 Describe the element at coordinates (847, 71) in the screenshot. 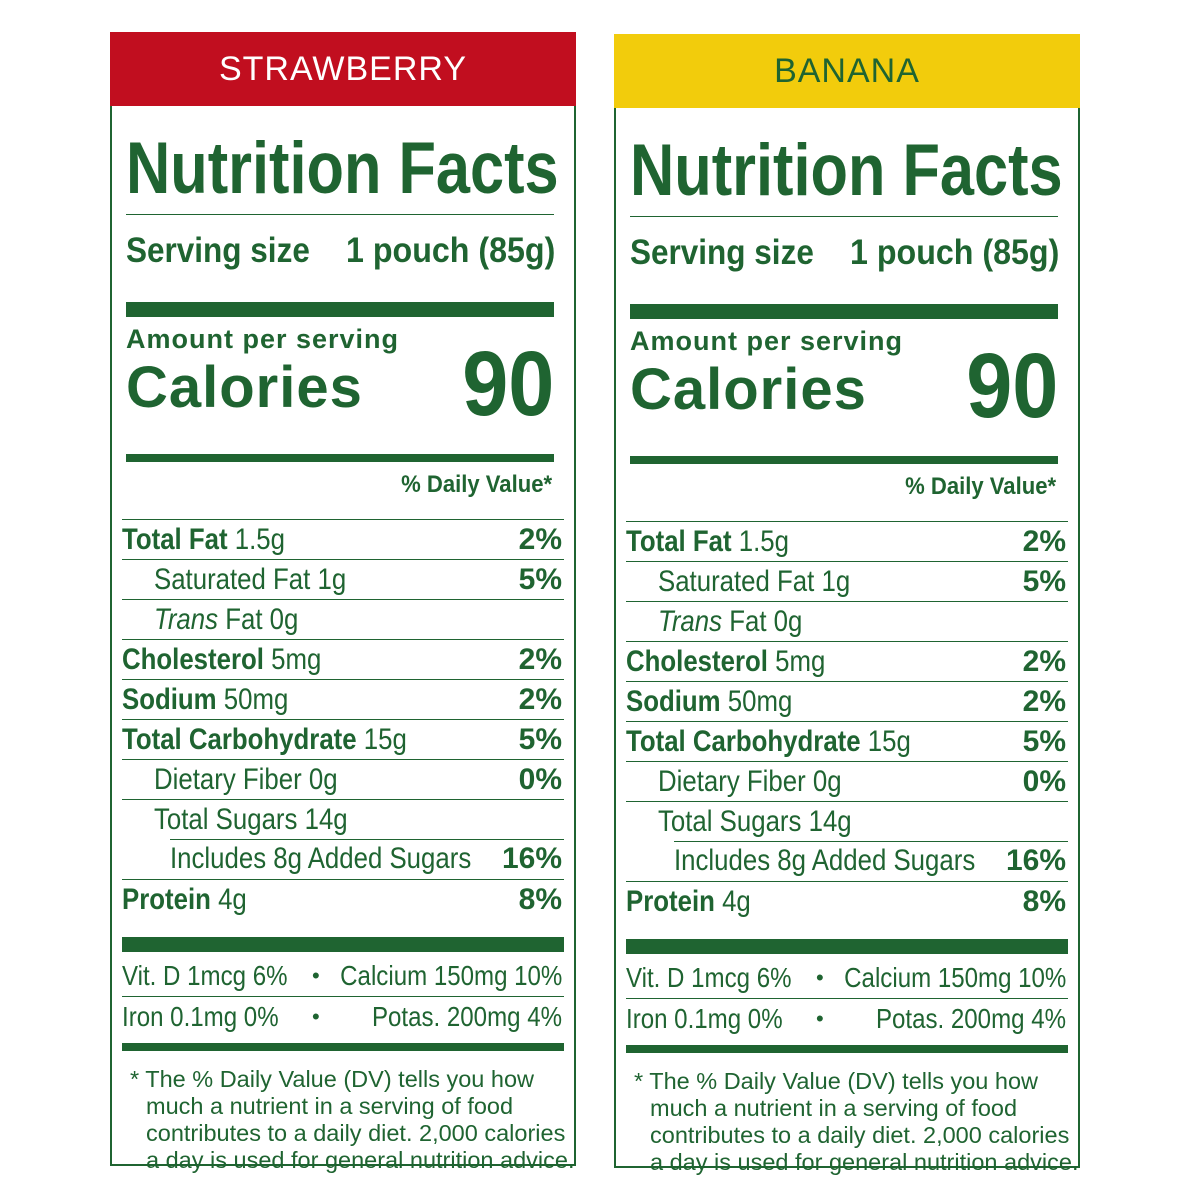

I see `flavor-banner: BANANA` at that location.